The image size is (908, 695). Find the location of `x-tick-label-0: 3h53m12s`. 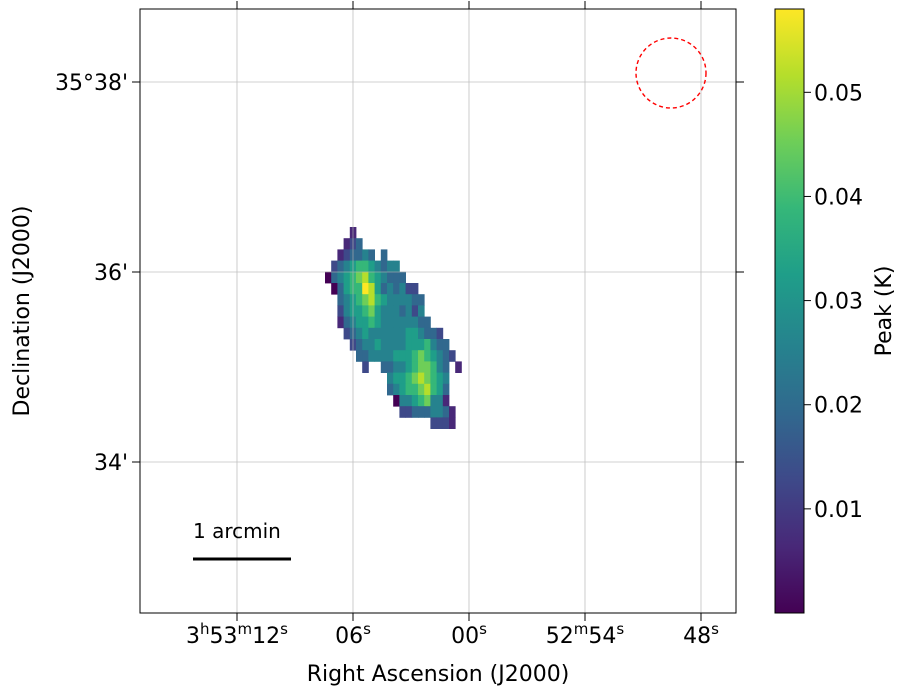

x-tick-label-0: 3h53m12s is located at coordinates (237, 634).